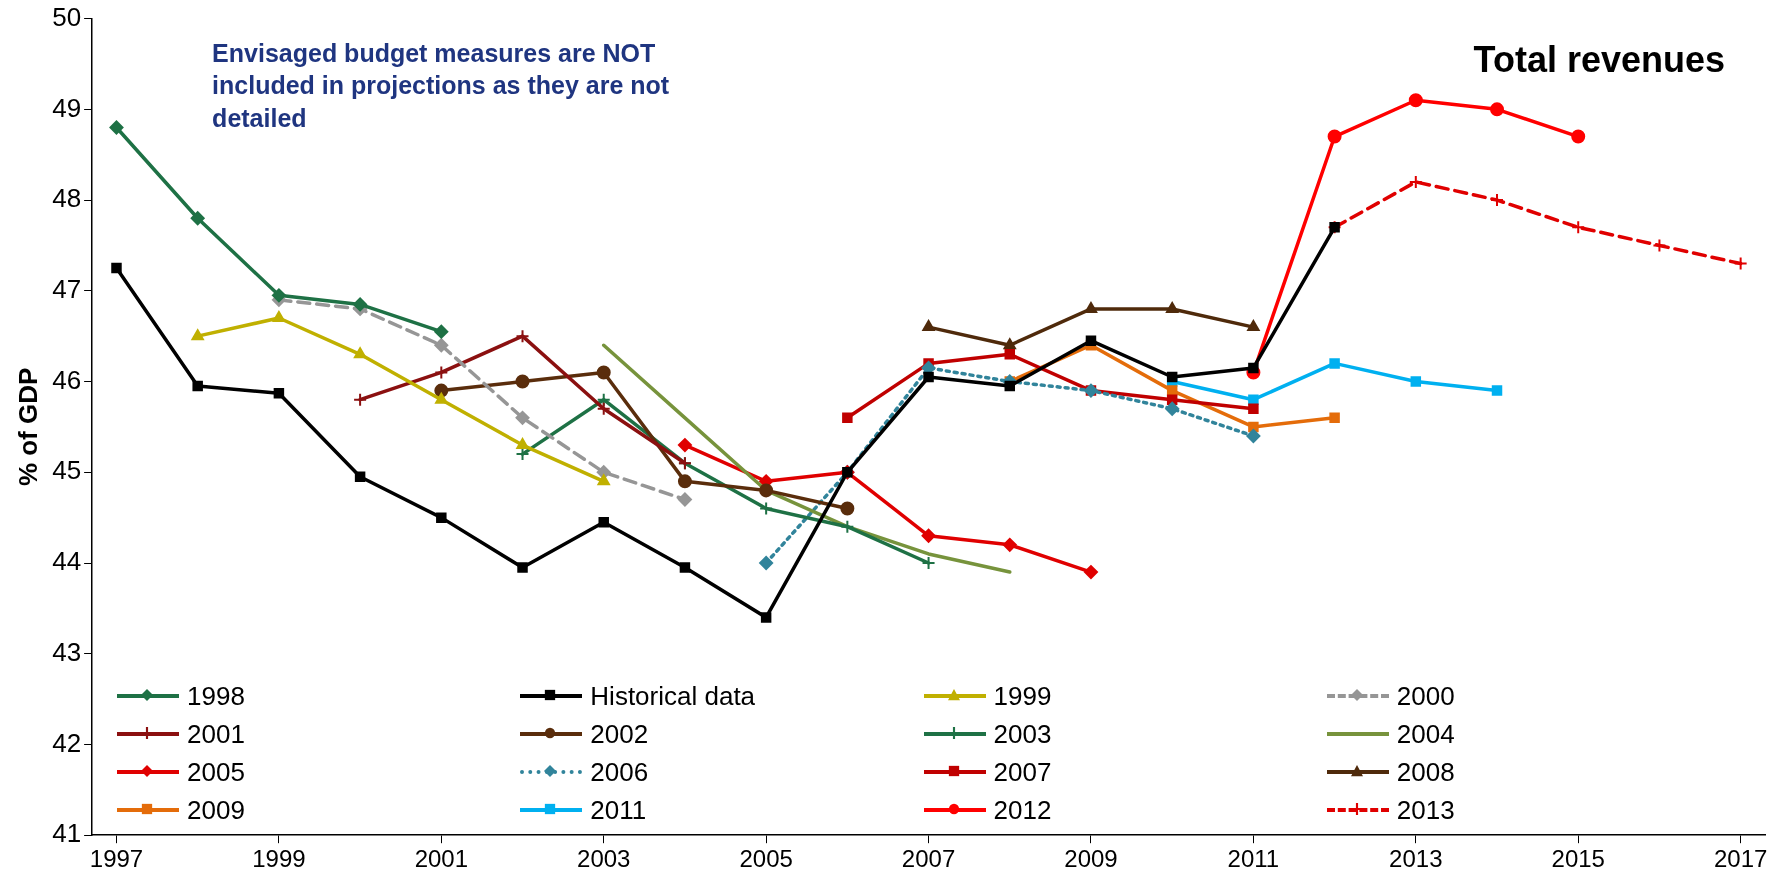 This screenshot has height=884, width=1779. What do you see at coordinates (67, 651) in the screenshot?
I see `y-tick-label: 43` at bounding box center [67, 651].